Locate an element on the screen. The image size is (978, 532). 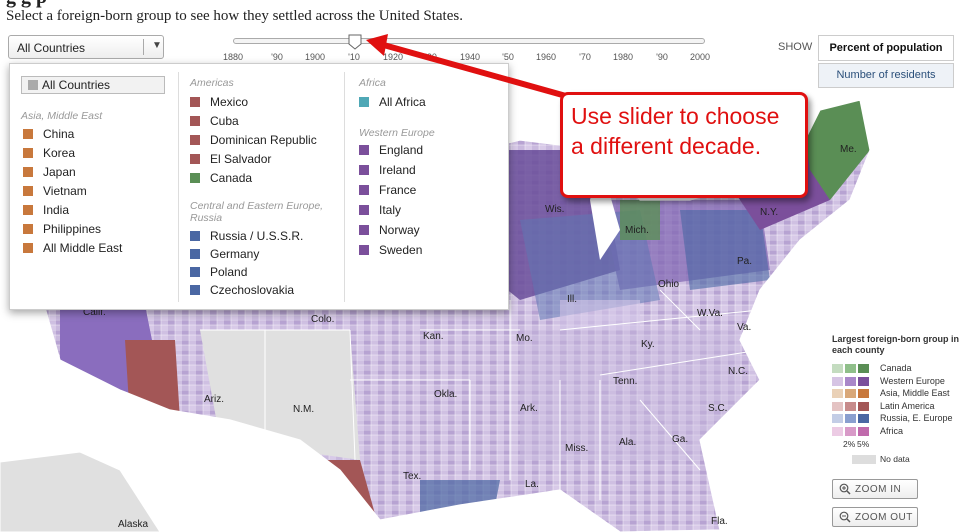
state-label: Mich. is located at coordinates (637, 230).